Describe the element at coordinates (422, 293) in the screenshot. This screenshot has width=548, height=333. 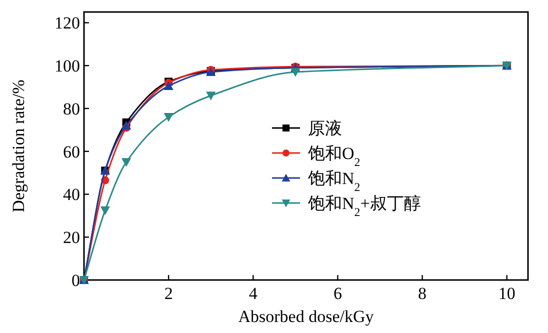
I see `x-tick-label: 8` at that location.